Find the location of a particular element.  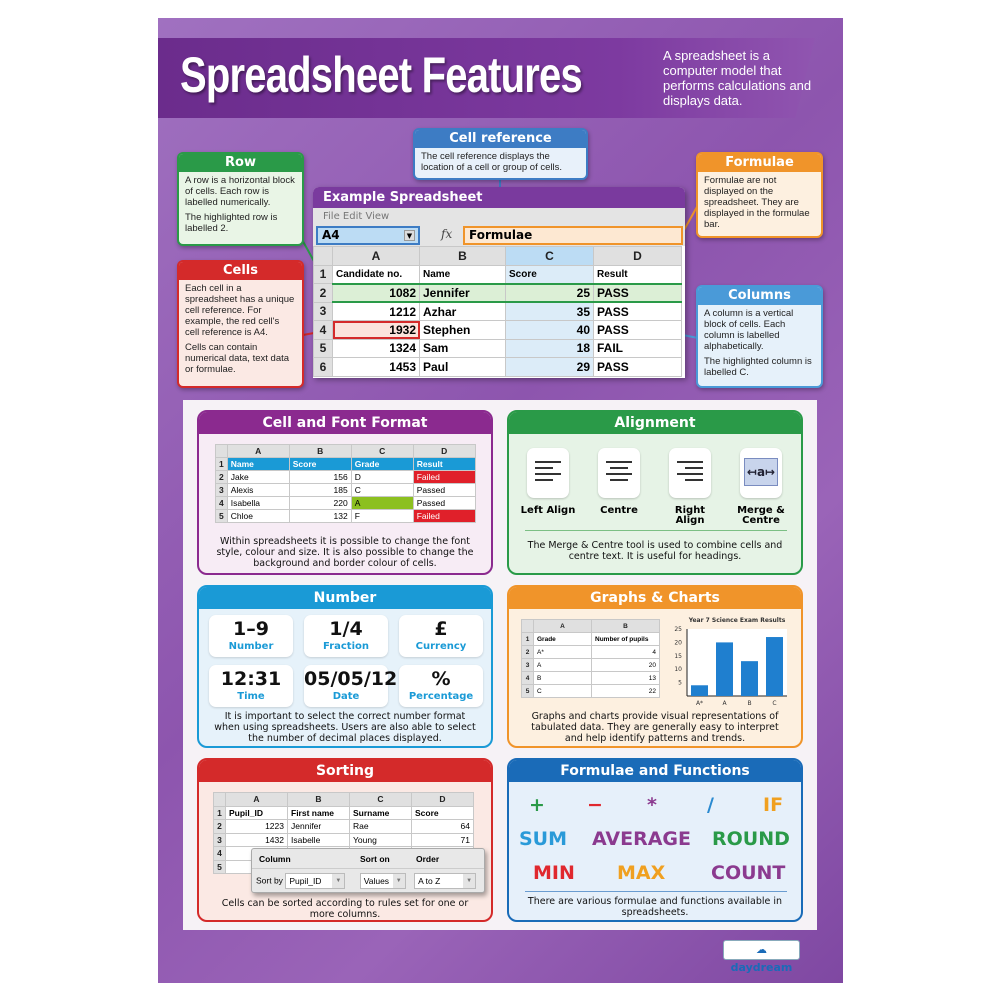

cell: Young is located at coordinates (380, 839).